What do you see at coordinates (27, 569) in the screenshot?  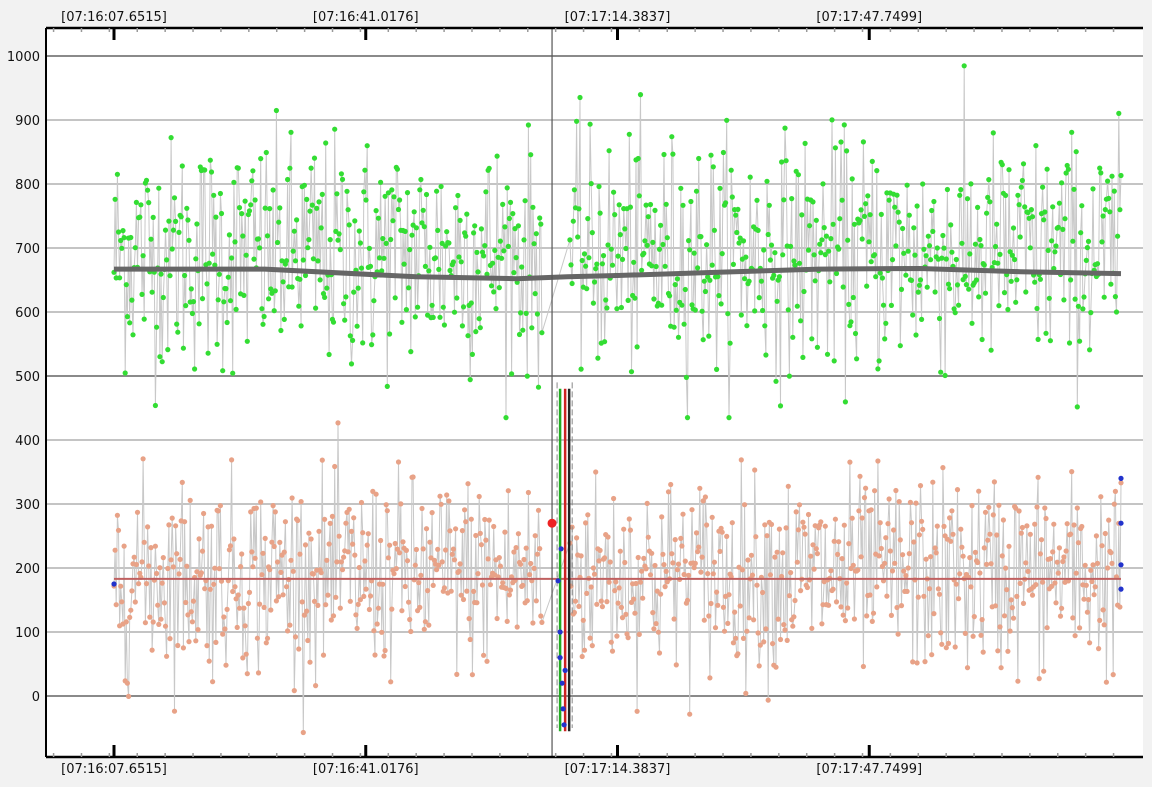 I see `y-tick-label: 200` at bounding box center [27, 569].